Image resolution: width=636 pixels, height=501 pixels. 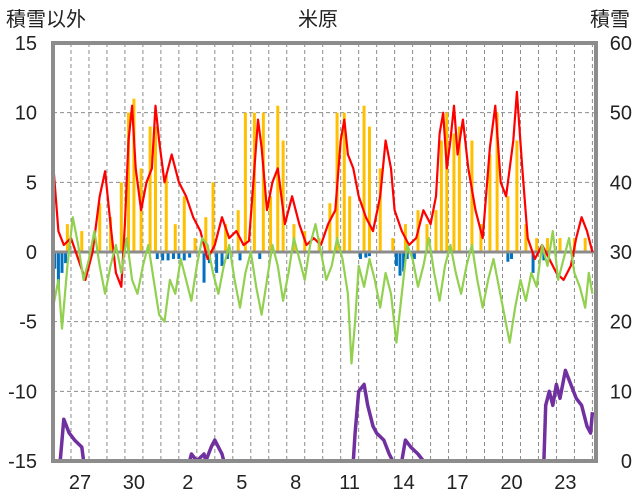 I want to click on x-tick-label: 14, so click(x=403, y=483).